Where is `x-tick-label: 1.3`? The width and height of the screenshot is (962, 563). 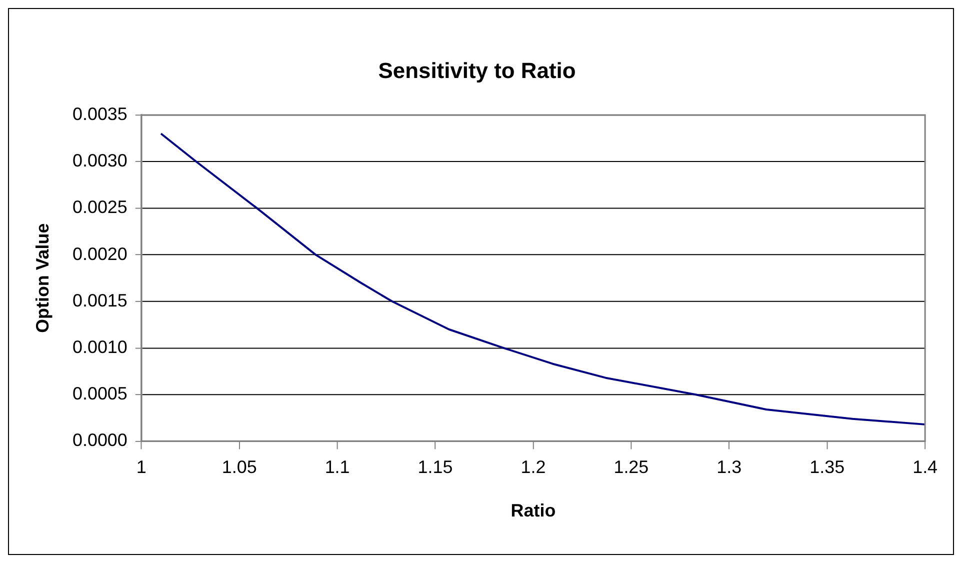 x-tick-label: 1.3 is located at coordinates (729, 466).